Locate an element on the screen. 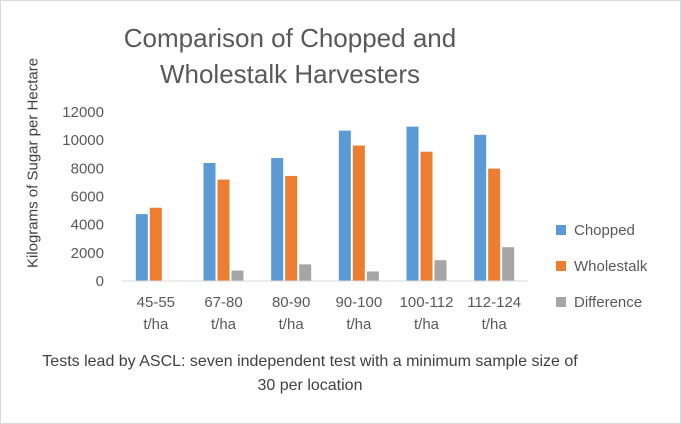  x-tick-label: 80-90 is located at coordinates (291, 302).